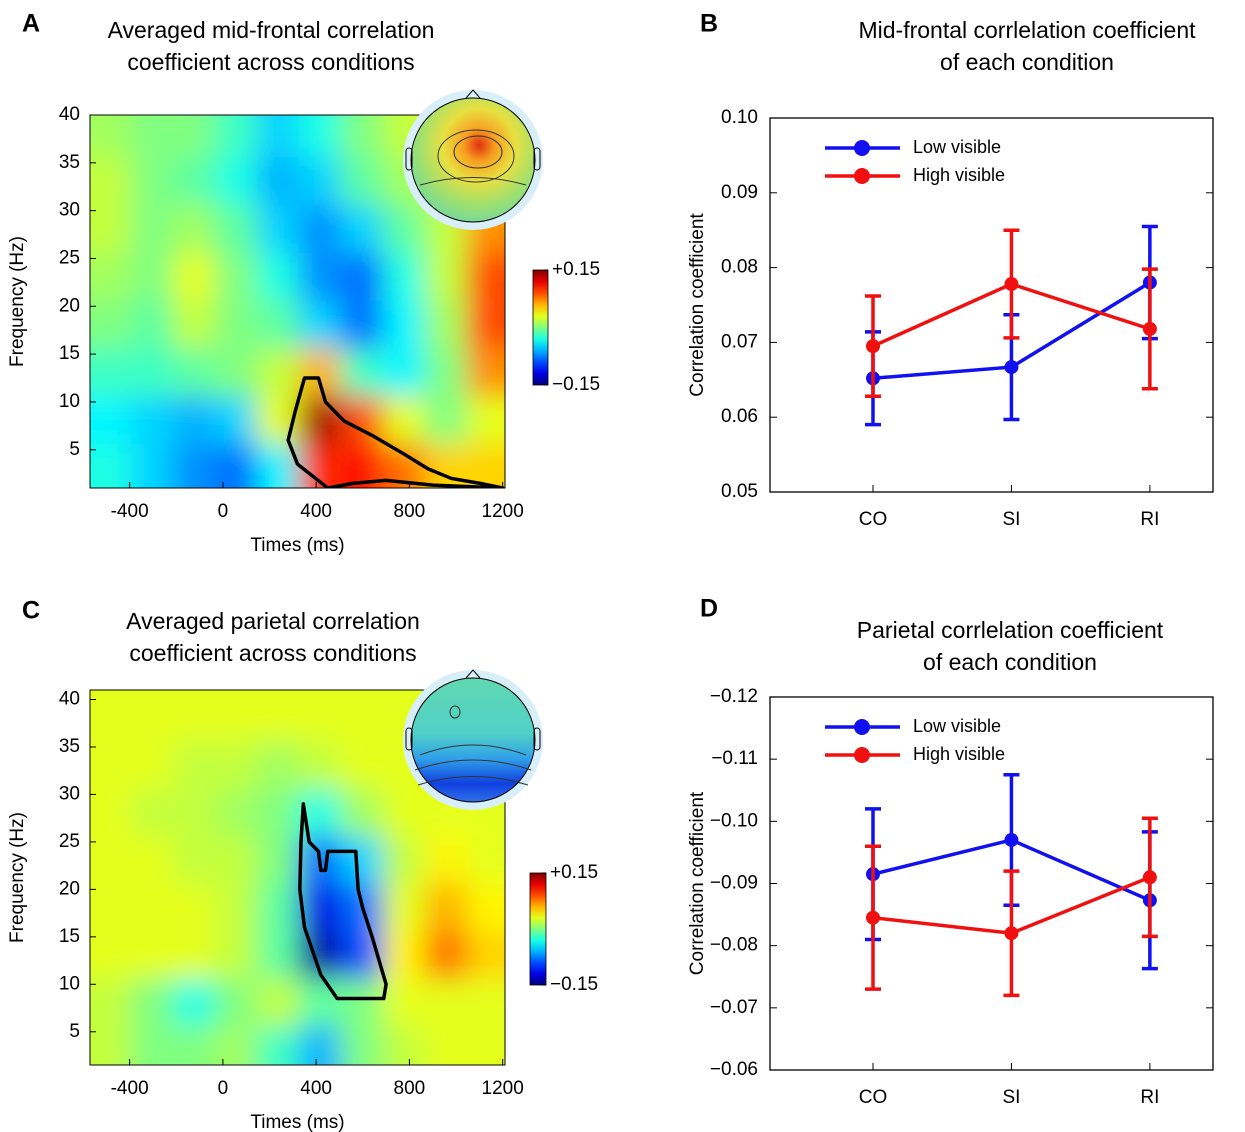  I want to click on plot-frame, so click(297, 877).